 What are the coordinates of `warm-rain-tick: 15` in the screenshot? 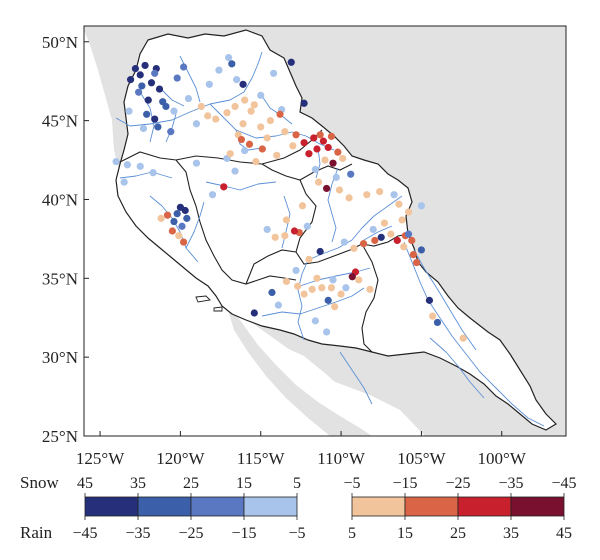 It's located at (405, 533).